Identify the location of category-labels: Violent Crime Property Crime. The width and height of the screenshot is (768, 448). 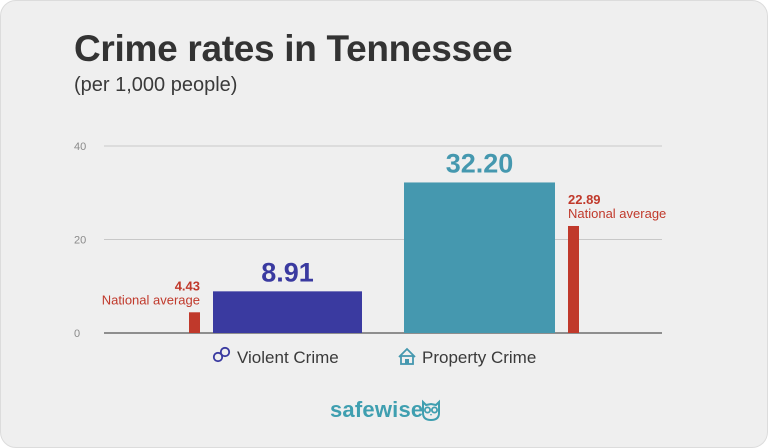
(374, 356).